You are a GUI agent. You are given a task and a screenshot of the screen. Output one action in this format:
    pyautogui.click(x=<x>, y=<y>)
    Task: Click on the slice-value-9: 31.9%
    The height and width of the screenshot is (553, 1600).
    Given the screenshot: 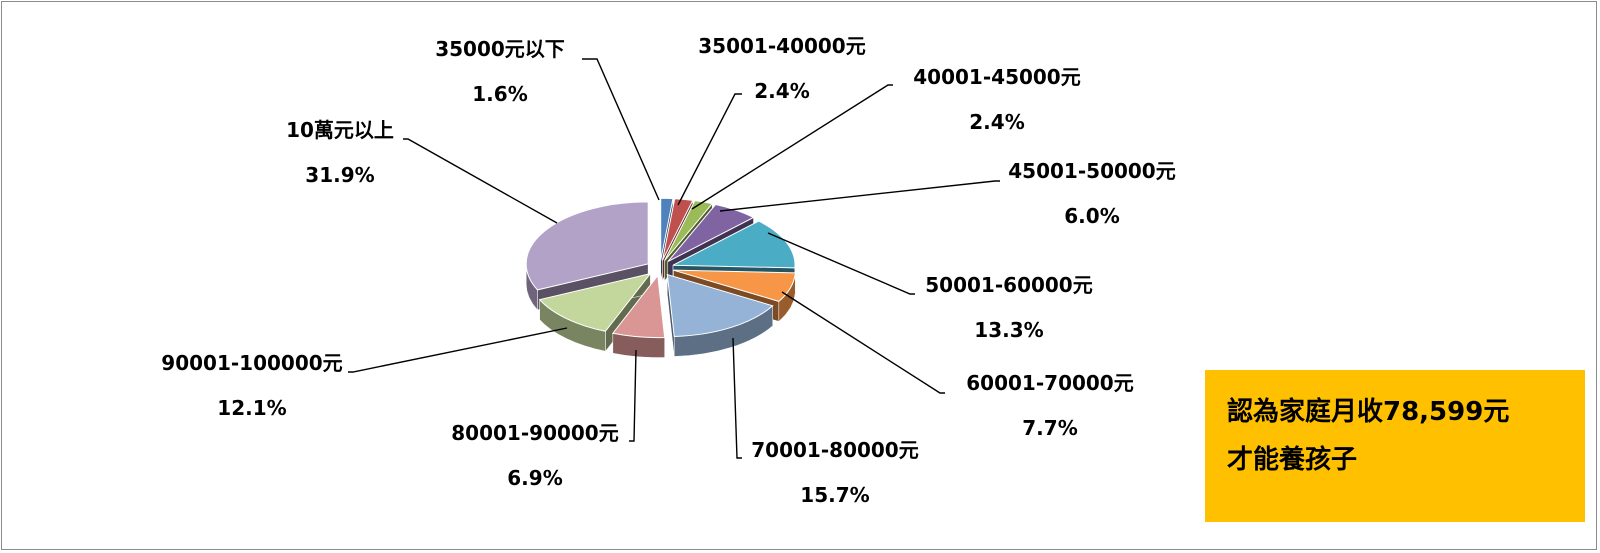 What is the action you would take?
    pyautogui.click(x=339, y=175)
    